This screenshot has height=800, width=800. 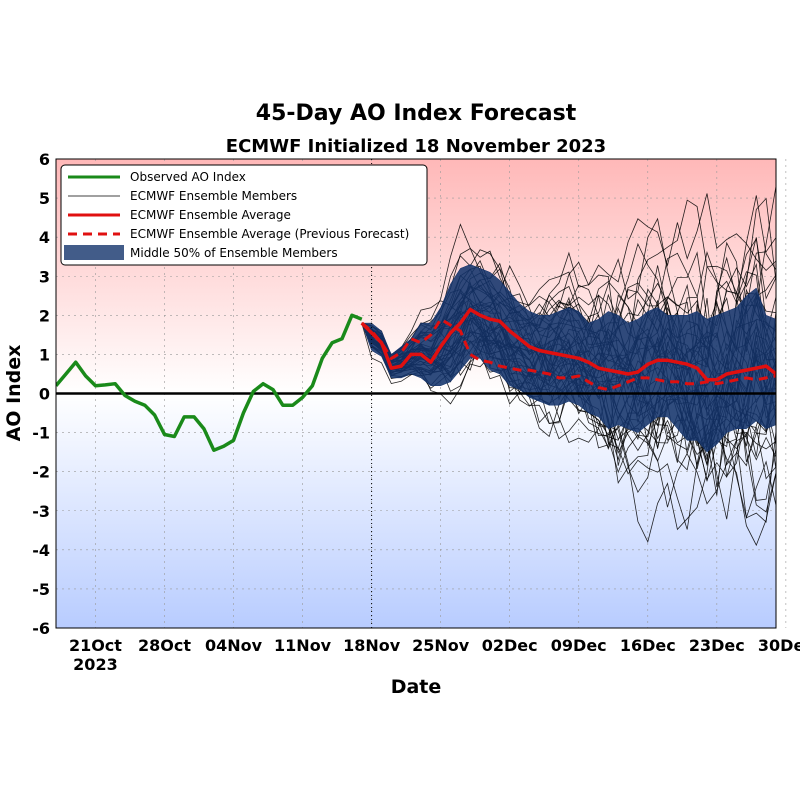 What do you see at coordinates (41, 550) in the screenshot?
I see `y-tick-label: -4` at bounding box center [41, 550].